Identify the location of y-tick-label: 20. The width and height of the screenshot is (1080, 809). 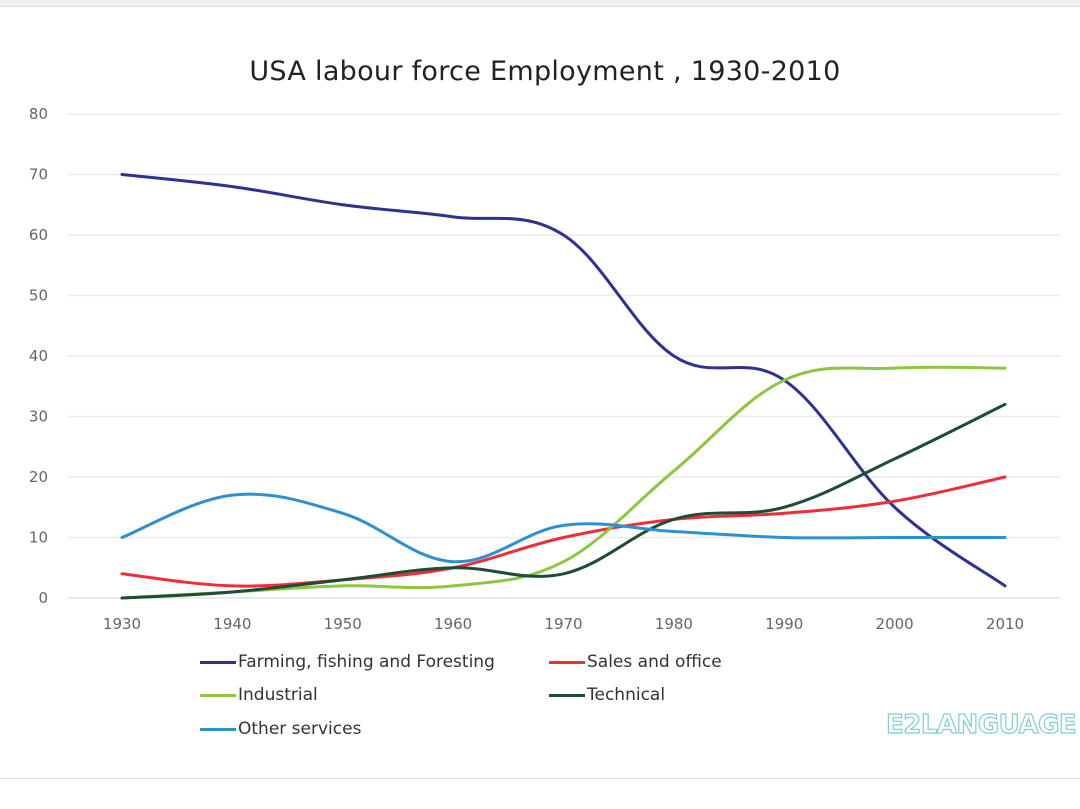
(38, 477).